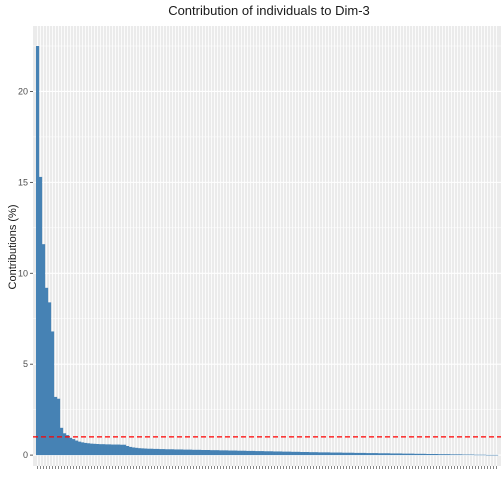 This screenshot has width=504, height=504. I want to click on y-tick-label: 5, so click(25, 364).